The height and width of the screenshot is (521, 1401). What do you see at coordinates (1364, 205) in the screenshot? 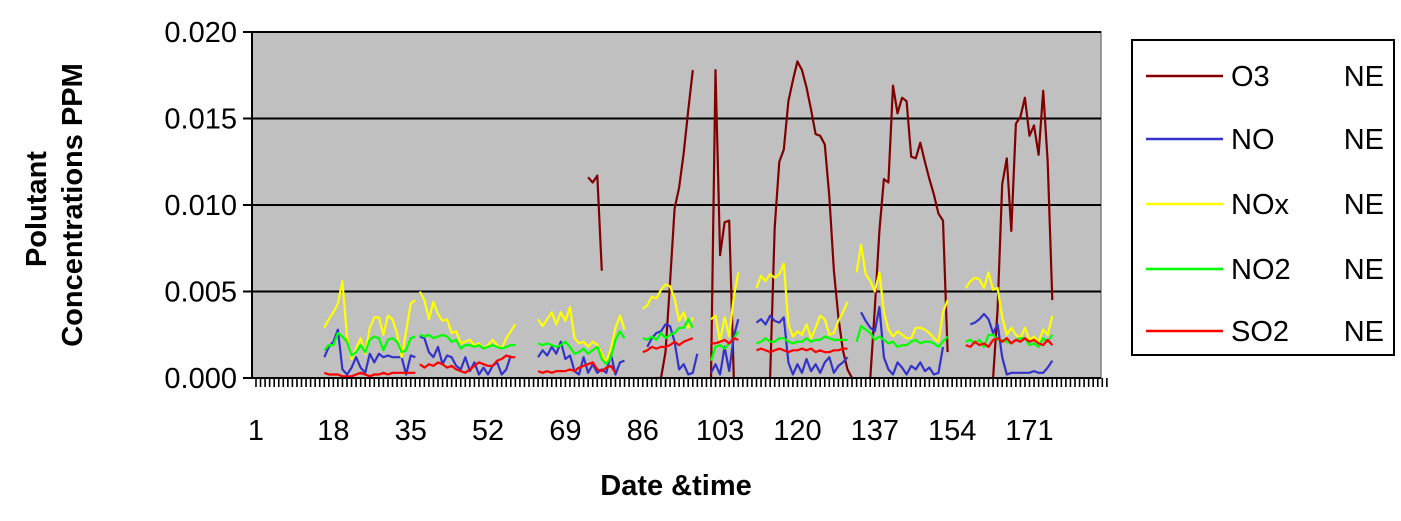
I see `legend-suffix-nox: NE` at bounding box center [1364, 205].